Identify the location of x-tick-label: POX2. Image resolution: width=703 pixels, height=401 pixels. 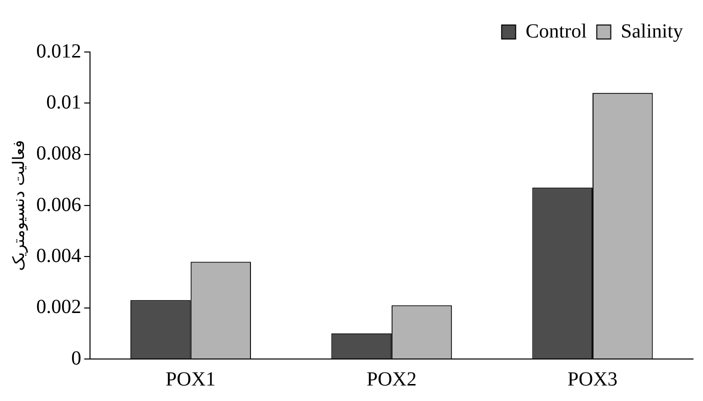
(391, 379).